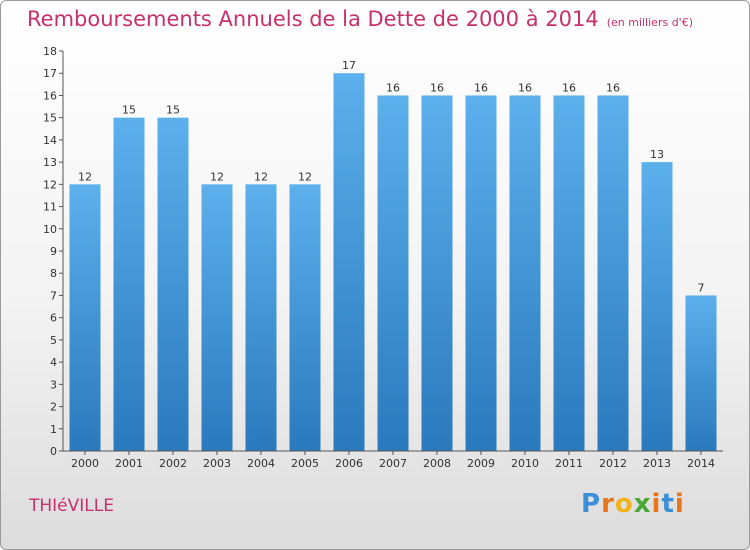  I want to click on bar-2008, so click(437, 273).